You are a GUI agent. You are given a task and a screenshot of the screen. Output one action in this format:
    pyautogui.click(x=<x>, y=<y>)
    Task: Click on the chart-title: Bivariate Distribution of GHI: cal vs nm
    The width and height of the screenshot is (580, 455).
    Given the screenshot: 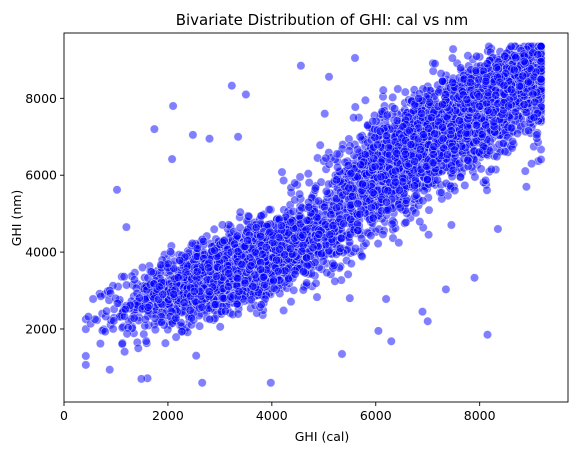 What is the action you would take?
    pyautogui.click(x=322, y=20)
    